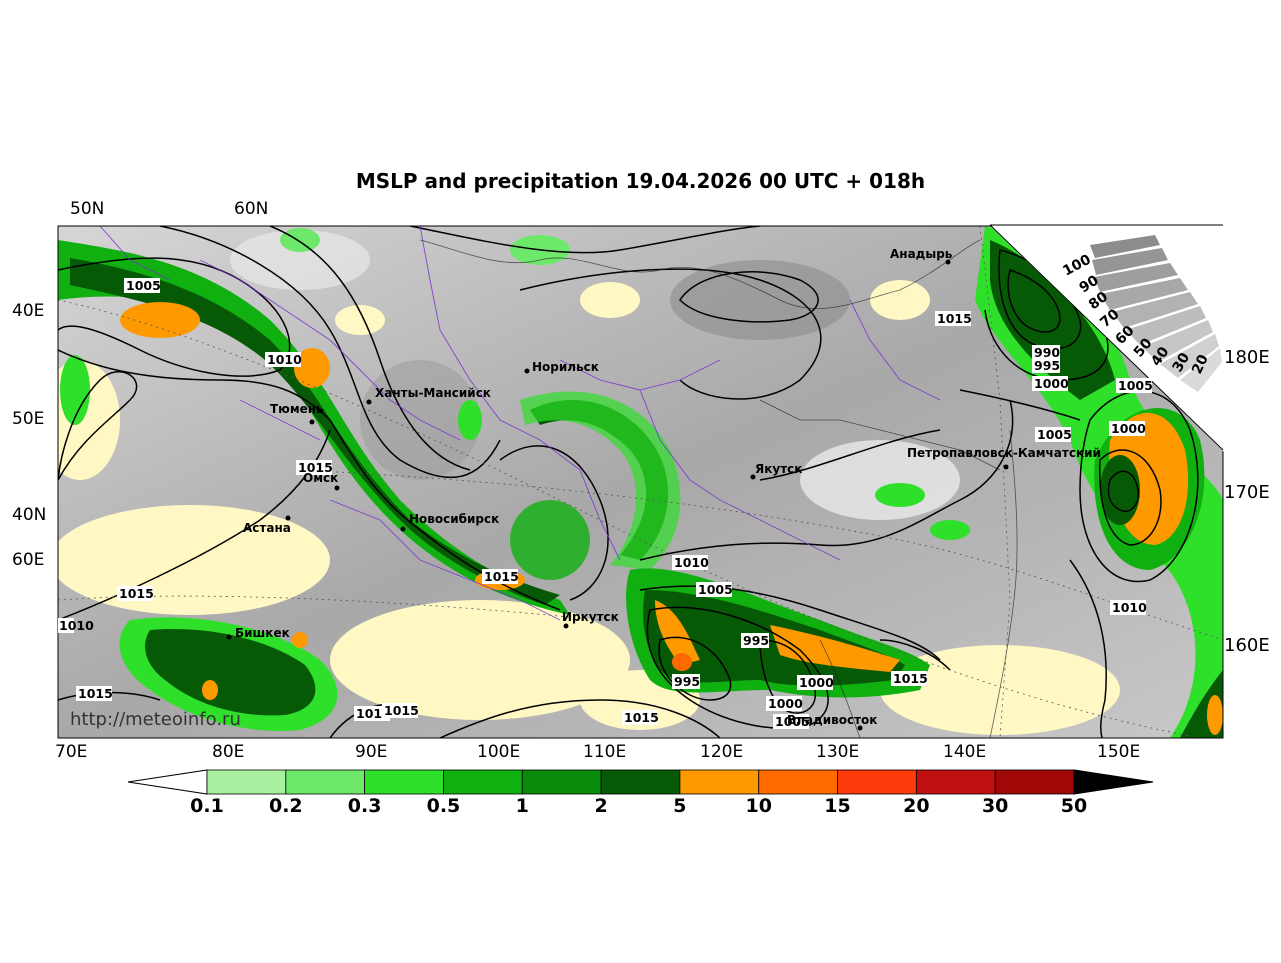 The width and height of the screenshot is (1281, 963). Describe the element at coordinates (28, 311) in the screenshot. I see `left-label: 40E` at that location.